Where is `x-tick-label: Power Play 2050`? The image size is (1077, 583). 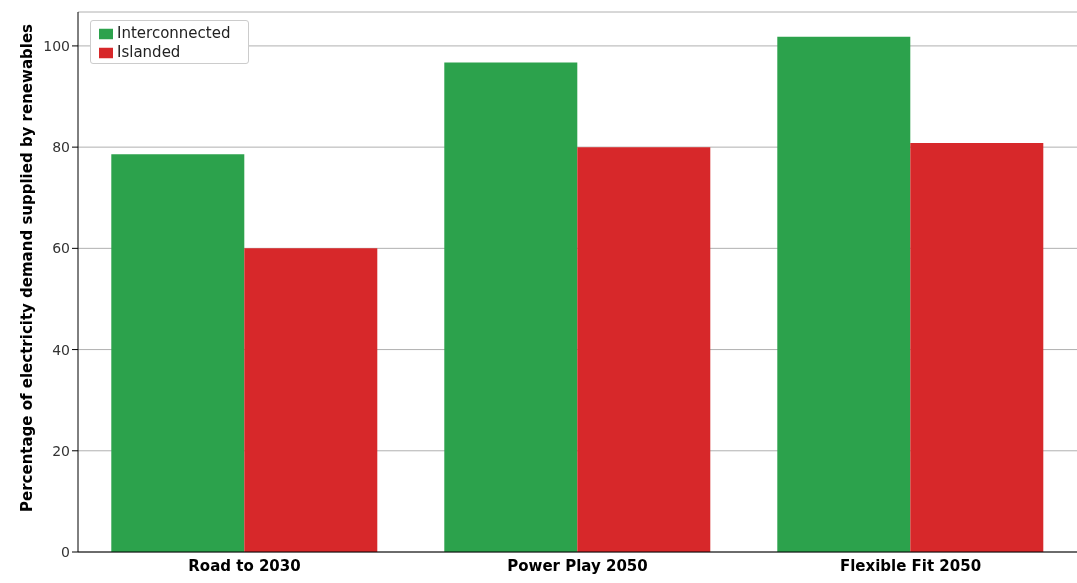
x-tick-label: Power Play 2050 is located at coordinates (577, 565).